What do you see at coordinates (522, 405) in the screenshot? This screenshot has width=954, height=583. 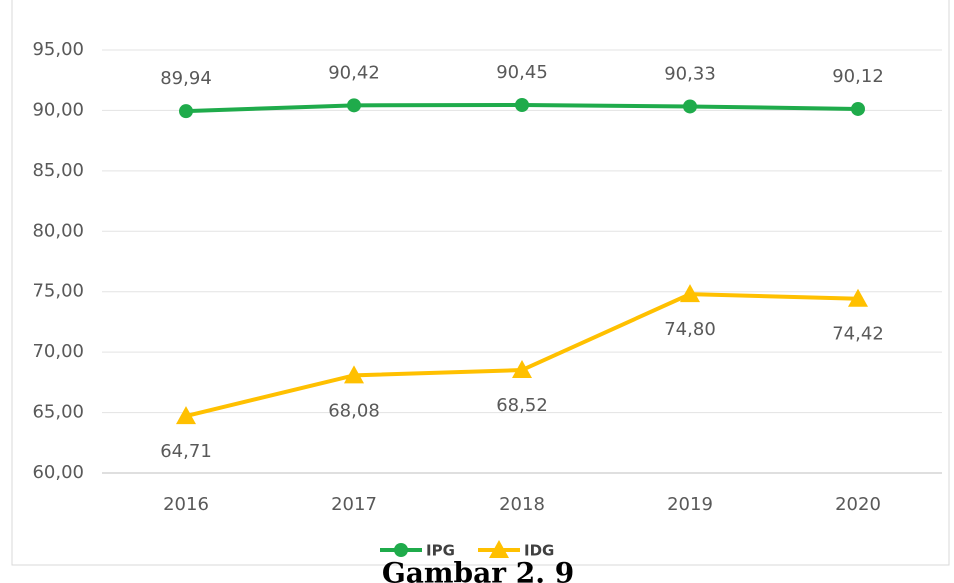 I see `data-label: 68,52` at bounding box center [522, 405].